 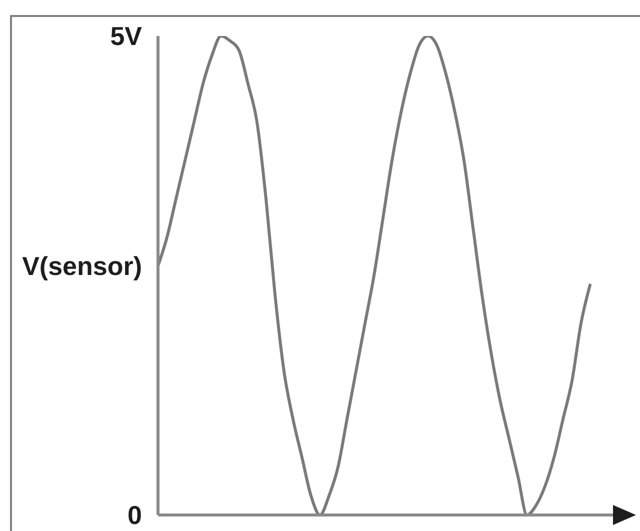 What do you see at coordinates (135, 515) in the screenshot?
I see `y-tick-label: 0` at bounding box center [135, 515].